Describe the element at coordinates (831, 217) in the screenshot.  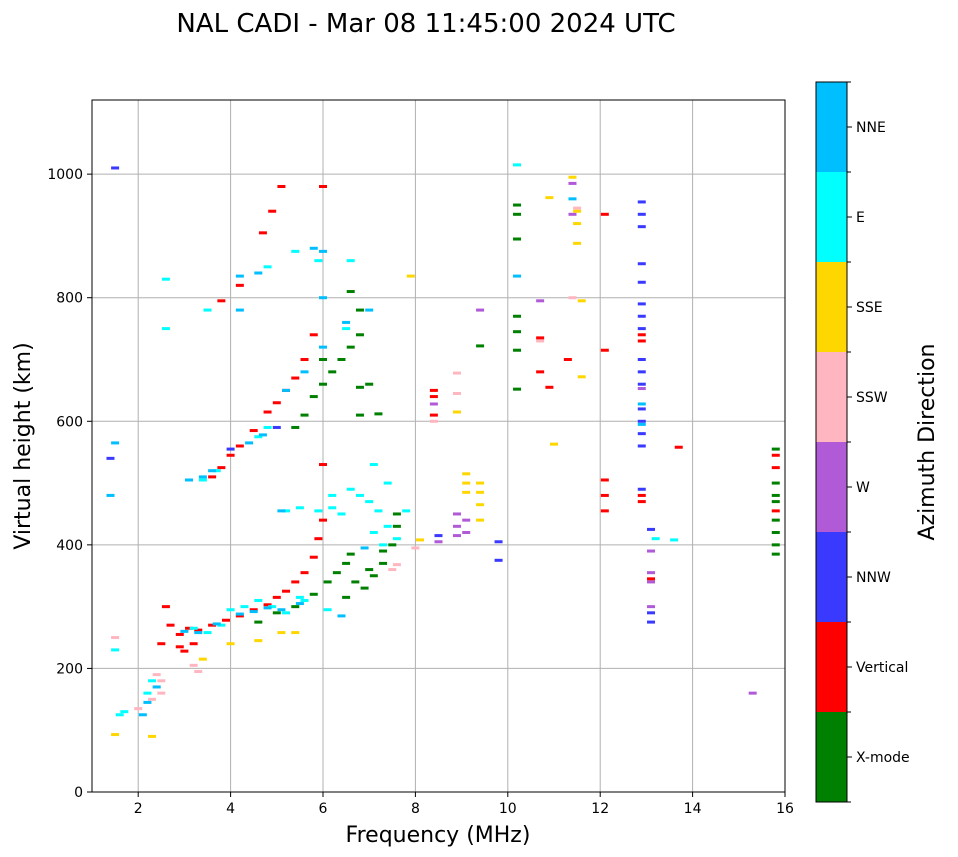
I see `colorbar-swatch-e` at that location.